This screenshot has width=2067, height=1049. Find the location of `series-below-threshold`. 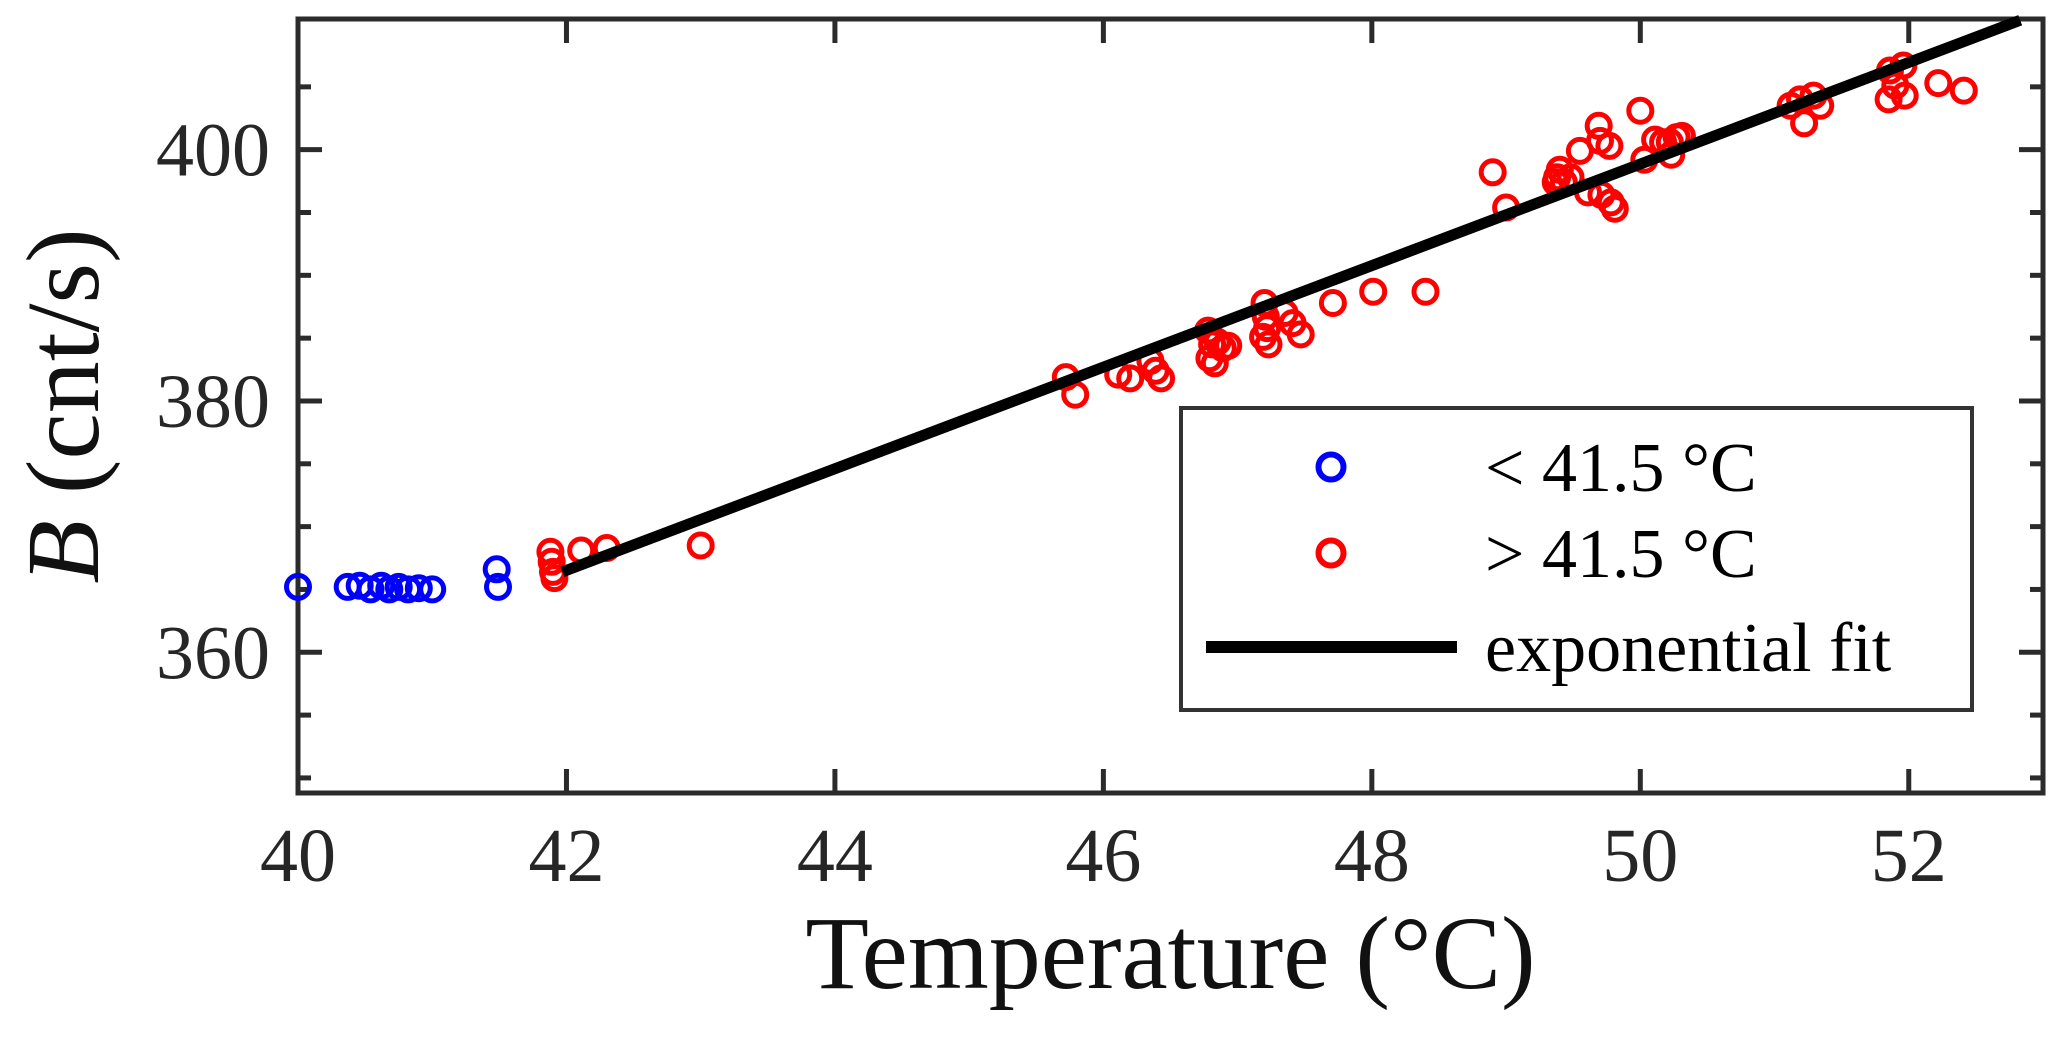

series-below-threshold is located at coordinates (398, 579).